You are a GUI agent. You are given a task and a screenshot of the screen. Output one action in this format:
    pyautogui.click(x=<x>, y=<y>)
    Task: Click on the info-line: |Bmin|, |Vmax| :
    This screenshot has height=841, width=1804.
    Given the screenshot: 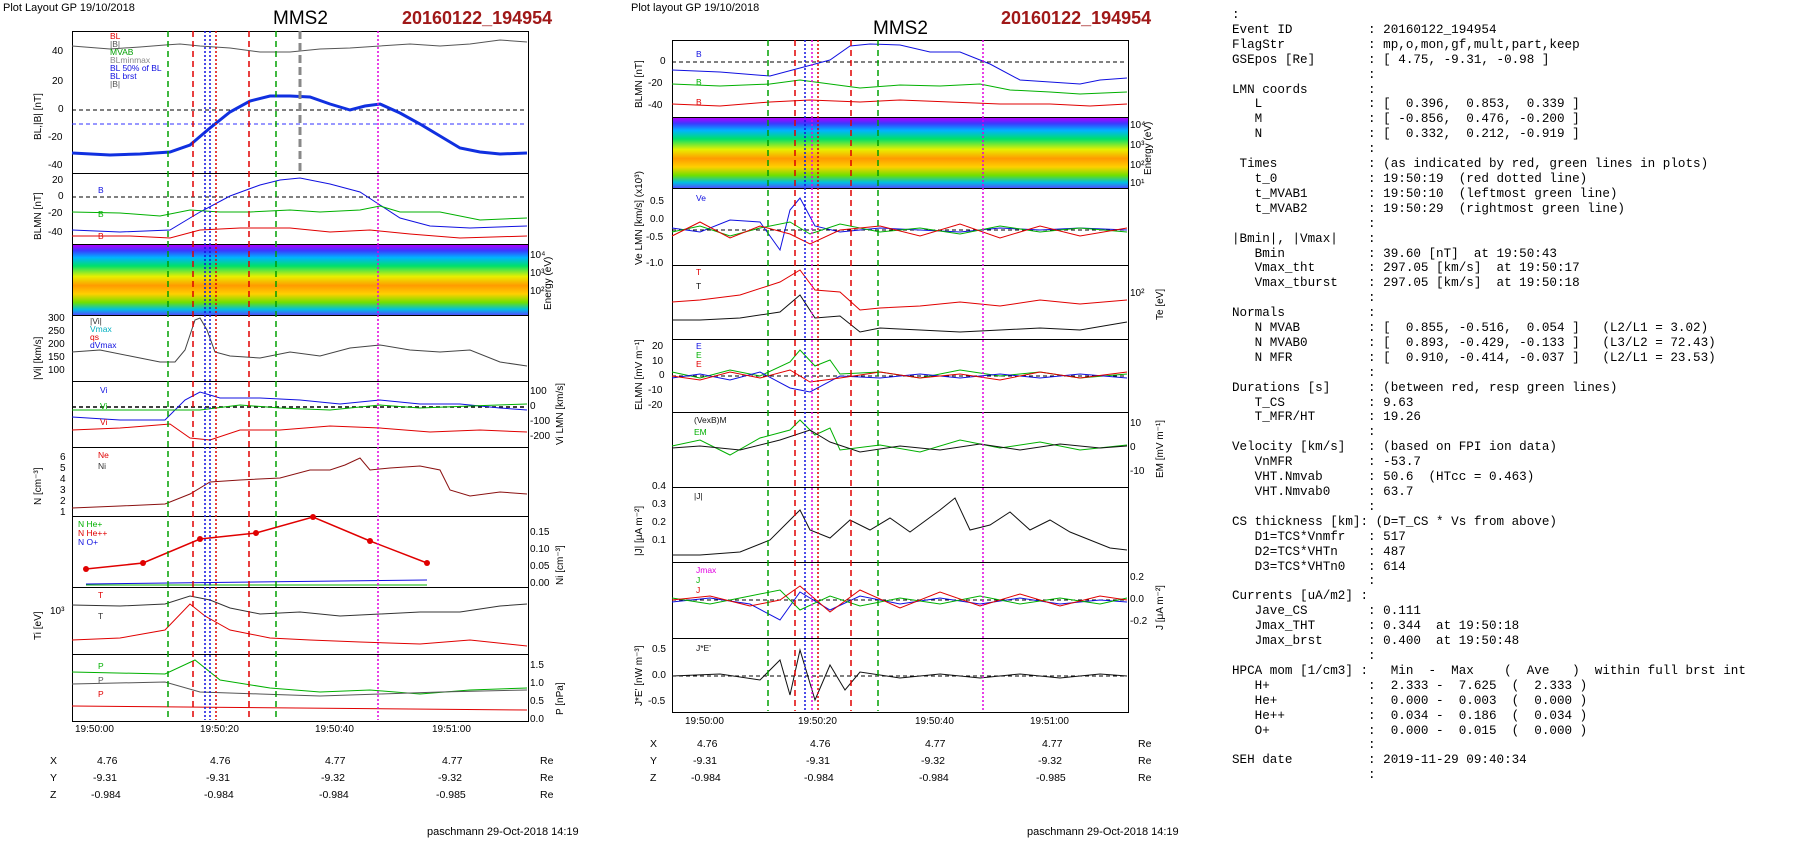 What is the action you would take?
    pyautogui.click(x=1304, y=238)
    